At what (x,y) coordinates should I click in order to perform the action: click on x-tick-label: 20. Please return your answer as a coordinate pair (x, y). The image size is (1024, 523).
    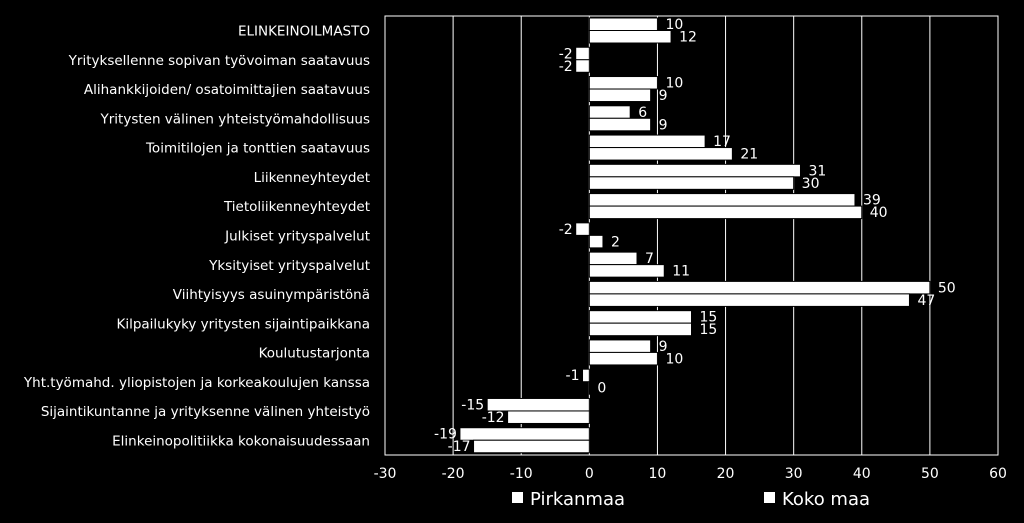
    Looking at the image, I should click on (726, 474).